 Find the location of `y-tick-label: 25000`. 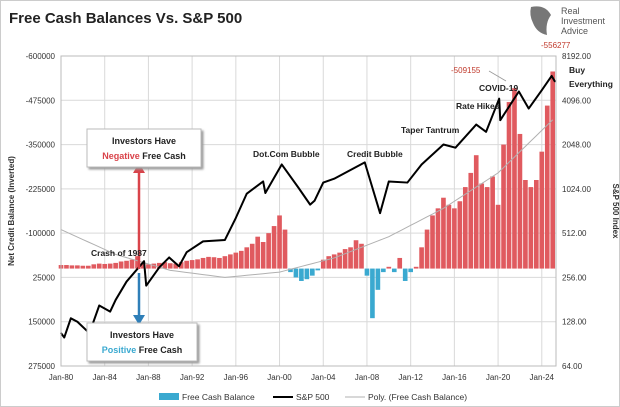

y-tick-label: 25000 is located at coordinates (44, 277).